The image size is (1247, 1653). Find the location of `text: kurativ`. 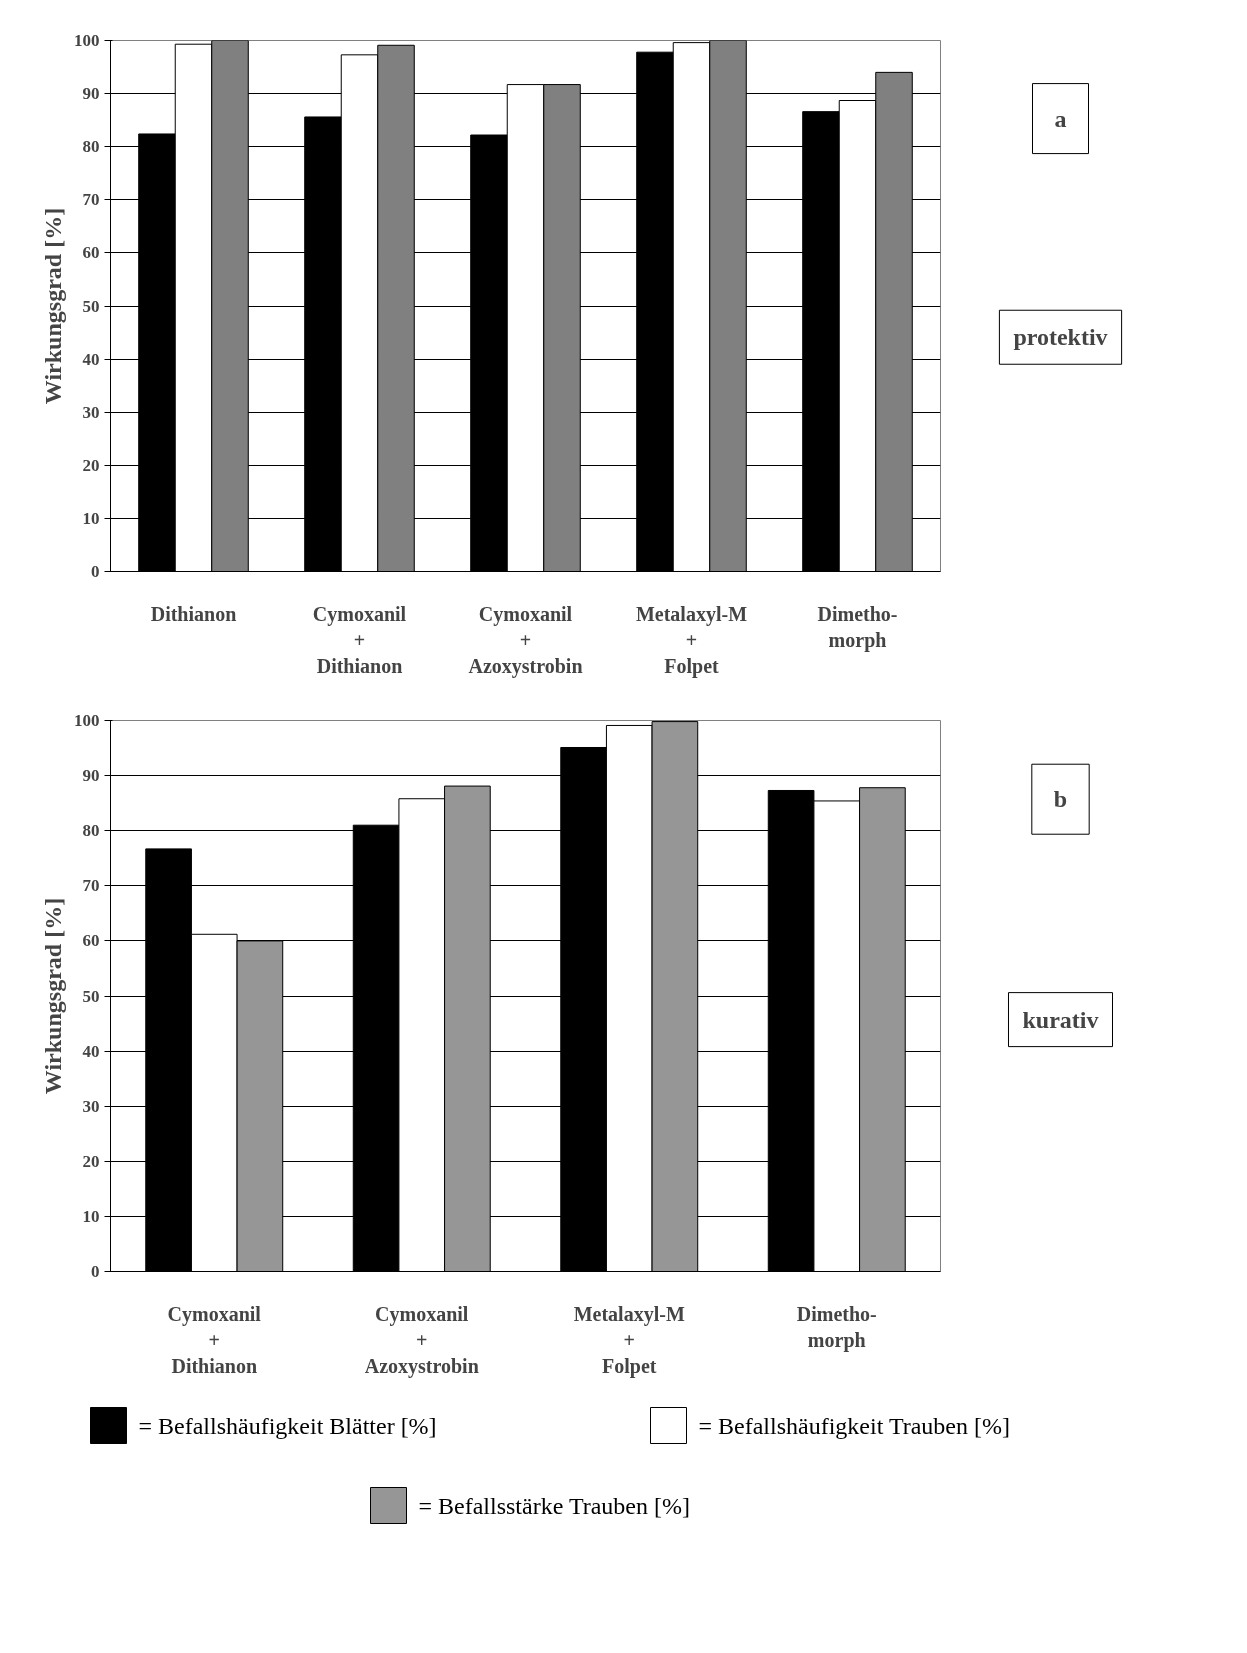

text: kurativ is located at coordinates (1060, 1019).